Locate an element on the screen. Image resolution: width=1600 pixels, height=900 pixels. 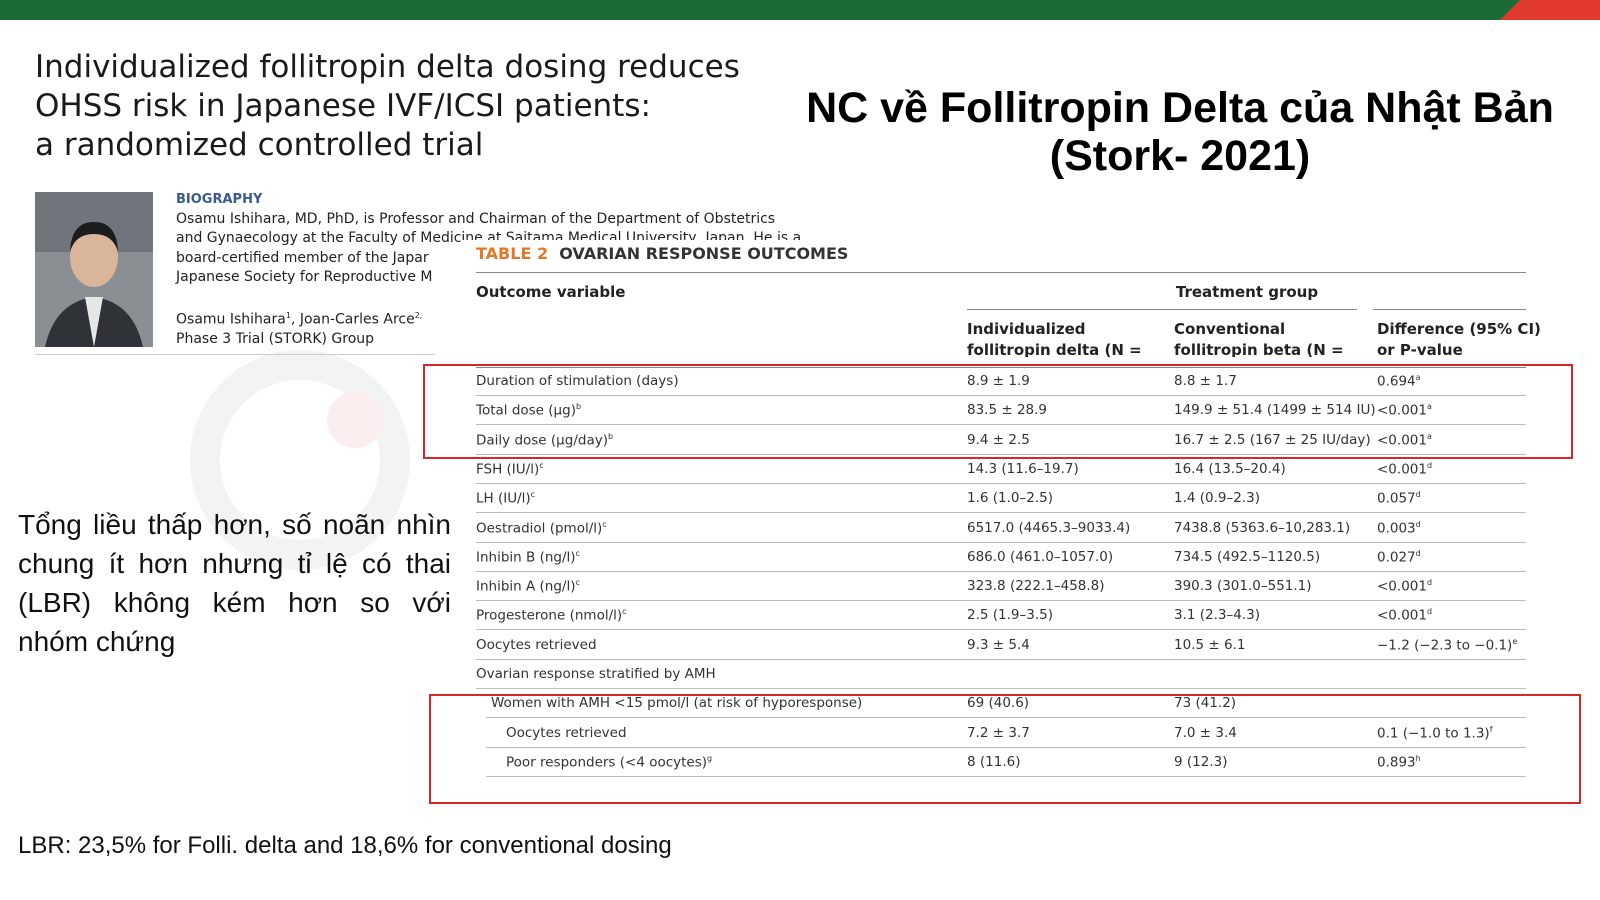
cell-text: Oocytes retrieved is located at coordinates (536, 644).